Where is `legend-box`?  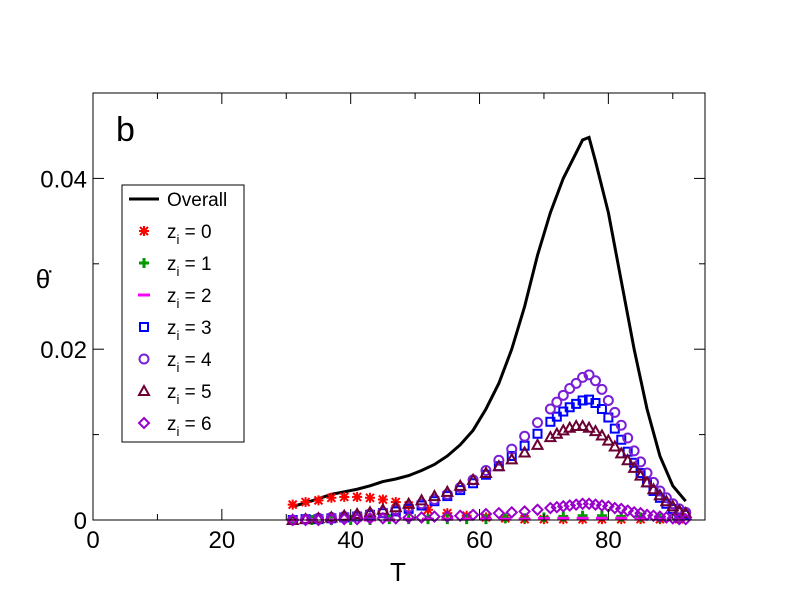
legend-box is located at coordinates (183, 313).